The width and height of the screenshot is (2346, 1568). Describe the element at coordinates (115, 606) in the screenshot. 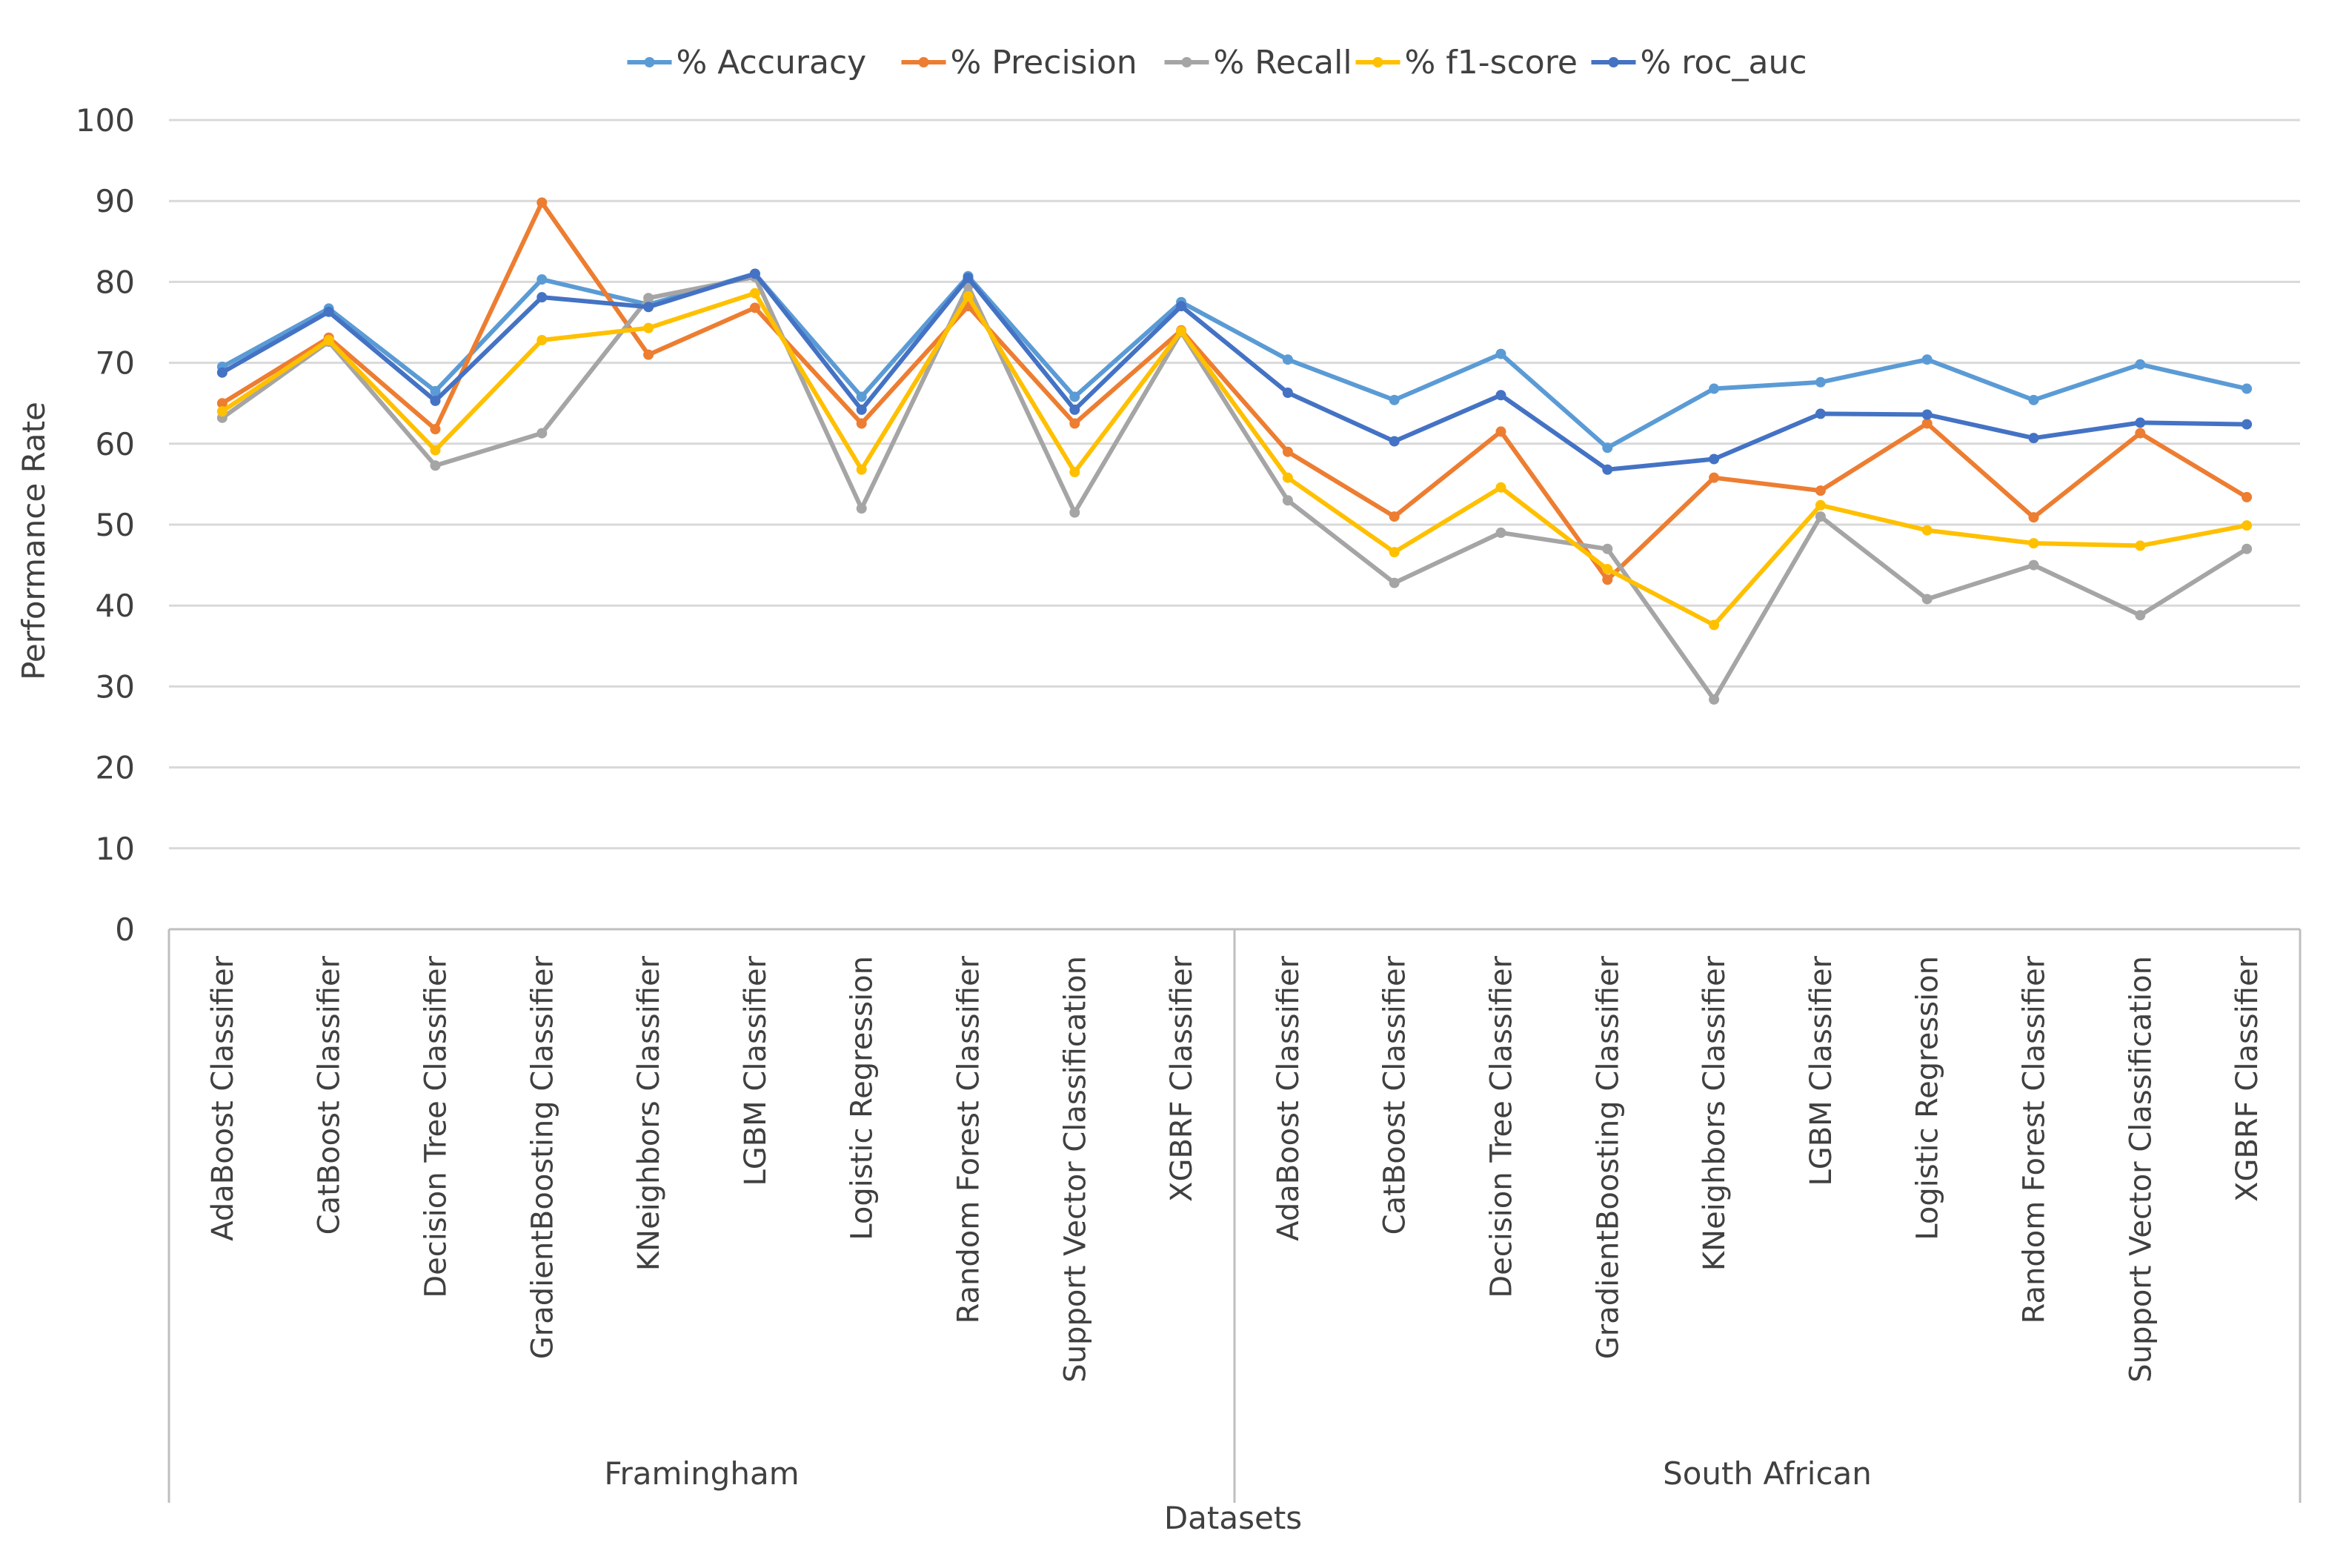

I see `y-tick-40: 40` at that location.